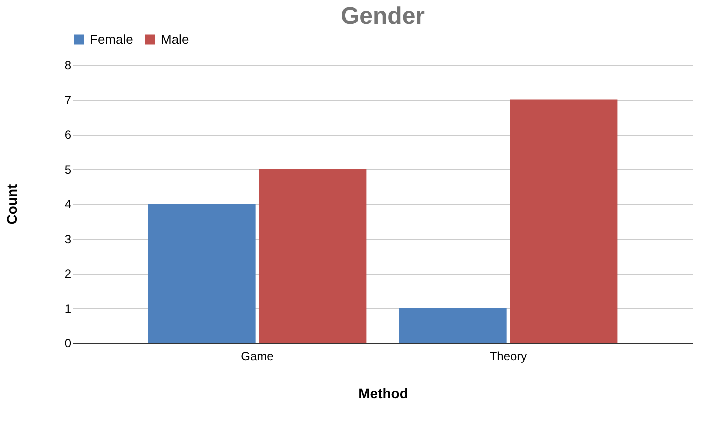  Describe the element at coordinates (68, 343) in the screenshot. I see `y-tick-label: 0` at that location.